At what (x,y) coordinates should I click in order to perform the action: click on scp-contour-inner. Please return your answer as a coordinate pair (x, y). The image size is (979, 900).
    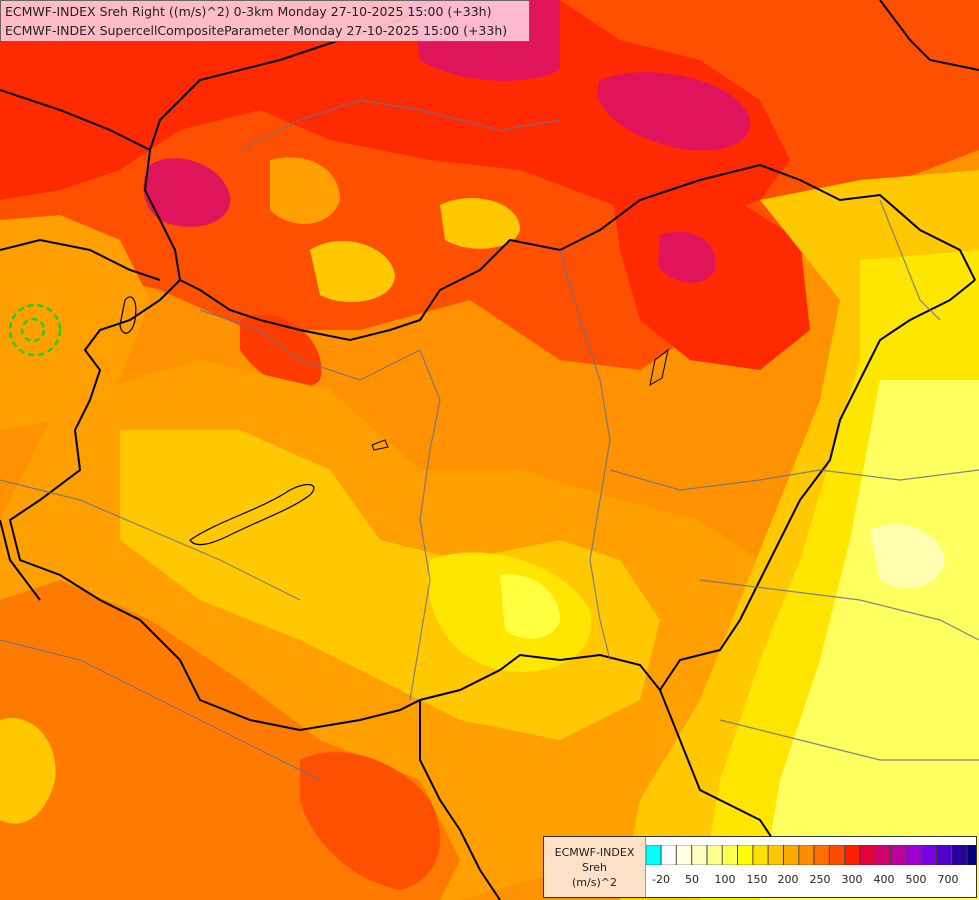
    Looking at the image, I should click on (33, 330).